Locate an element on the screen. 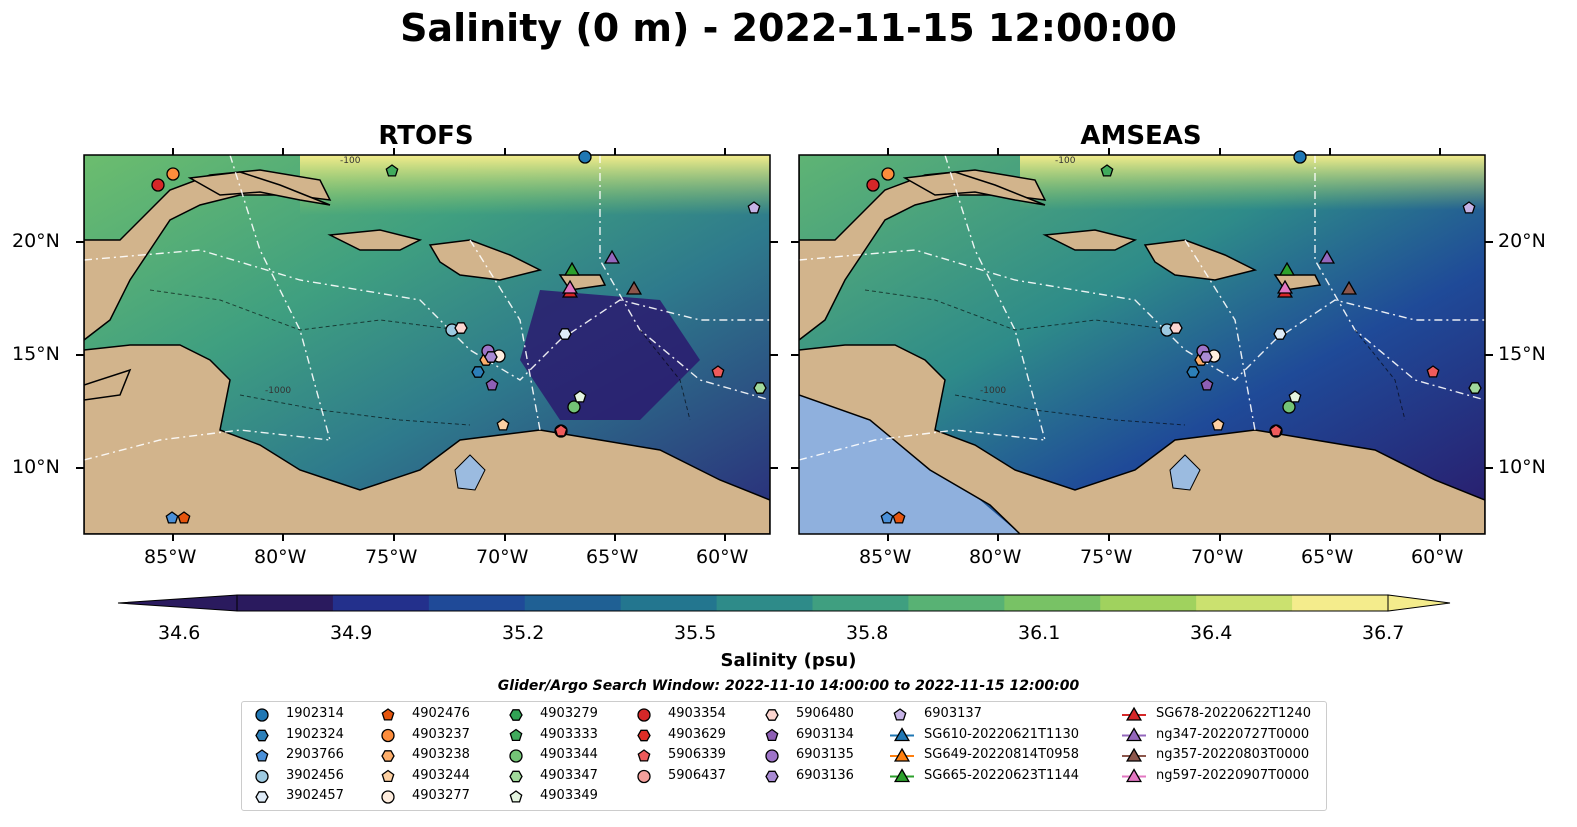 The height and width of the screenshot is (827, 1577). colorbar-label: Salinity (psu) is located at coordinates (788, 660).